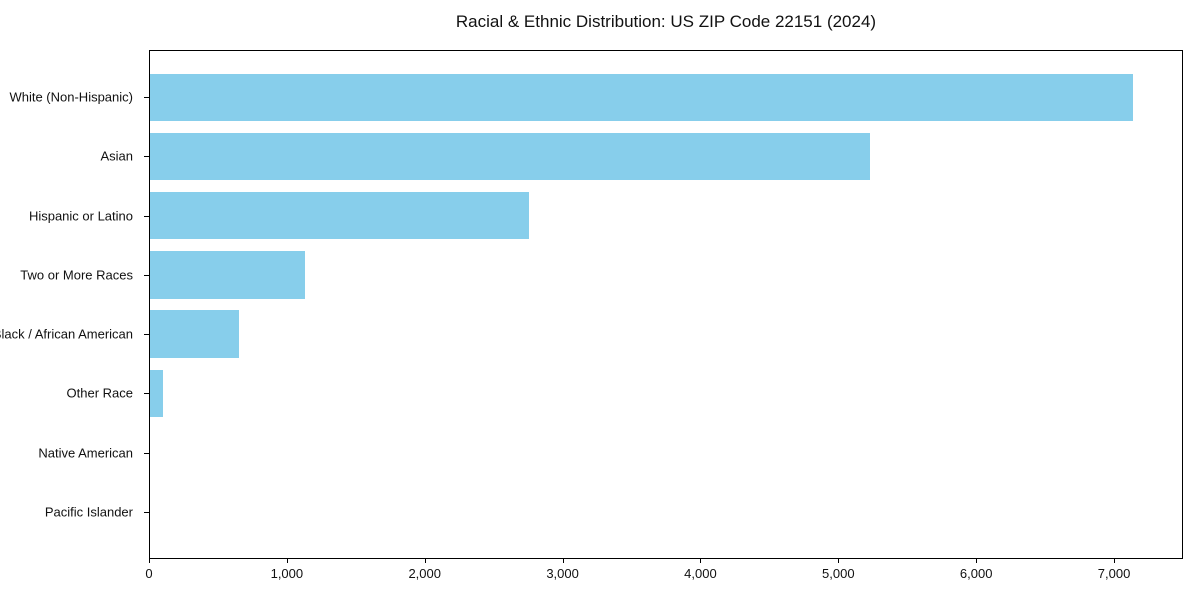  I want to click on x-tick-label: 7,000, so click(1114, 573).